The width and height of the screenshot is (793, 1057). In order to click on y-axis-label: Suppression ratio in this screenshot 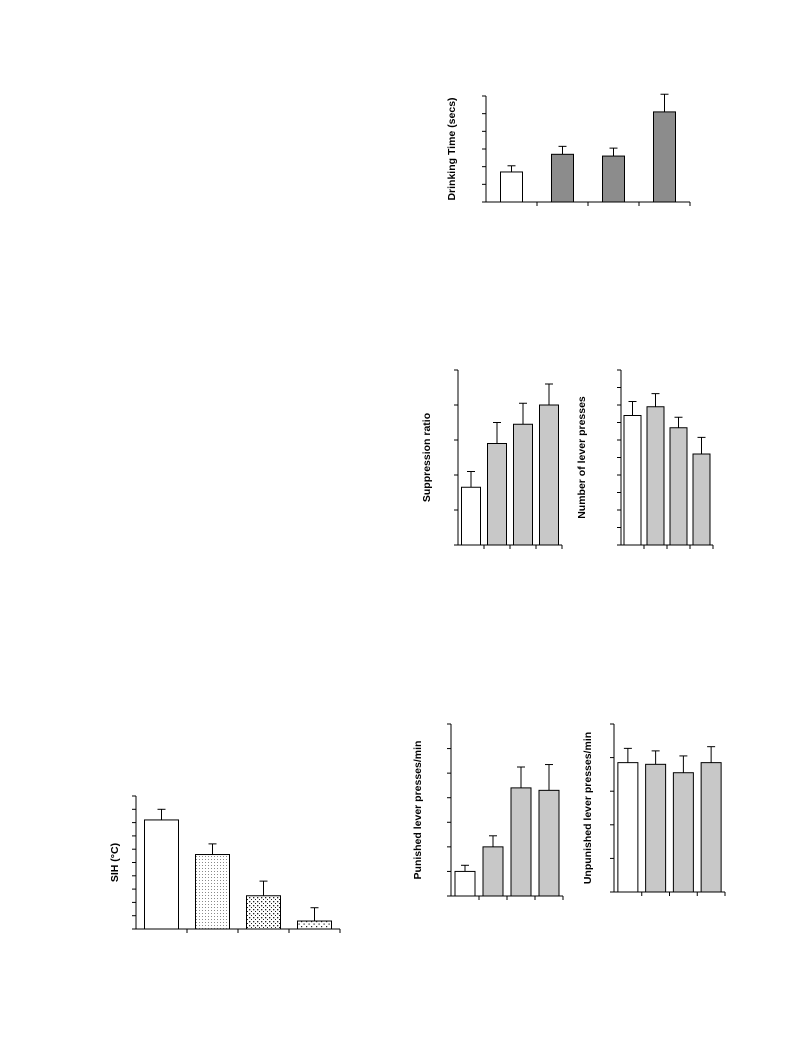, I will do `click(427, 457)`.